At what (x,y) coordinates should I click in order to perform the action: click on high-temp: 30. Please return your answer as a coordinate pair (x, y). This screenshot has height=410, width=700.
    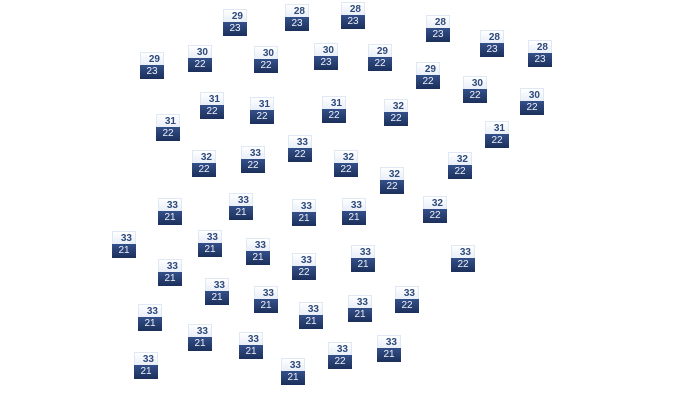
    Looking at the image, I should click on (475, 82).